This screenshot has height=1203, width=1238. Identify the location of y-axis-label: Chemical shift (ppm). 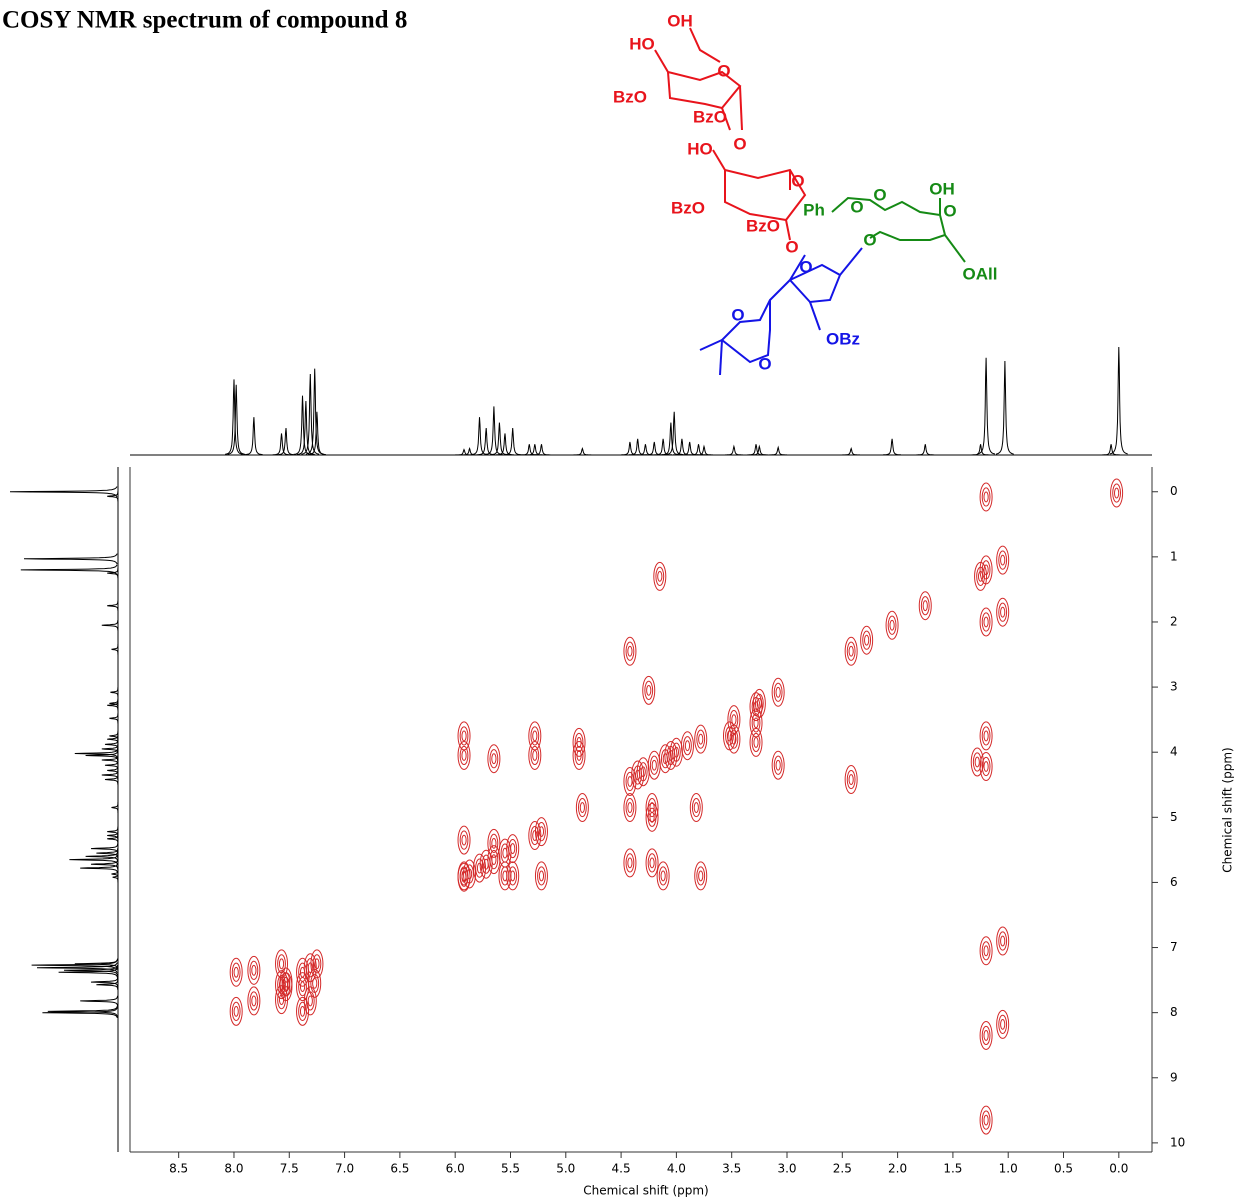
(1228, 810).